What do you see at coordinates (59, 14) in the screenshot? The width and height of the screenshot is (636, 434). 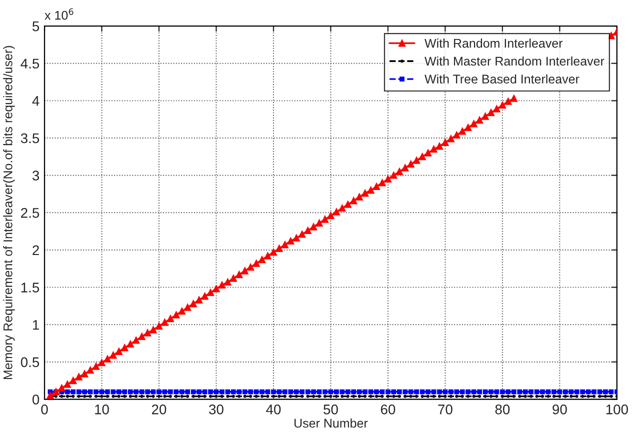 I see `text: x 10$^{6}$` at bounding box center [59, 14].